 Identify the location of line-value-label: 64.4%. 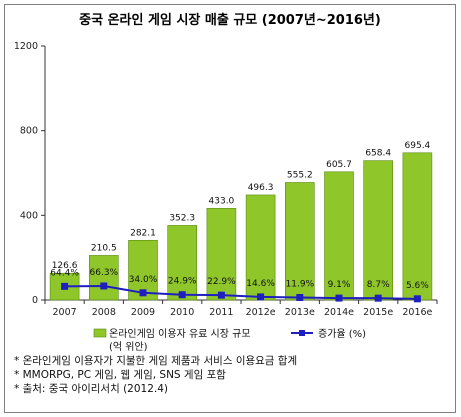
(64, 273).